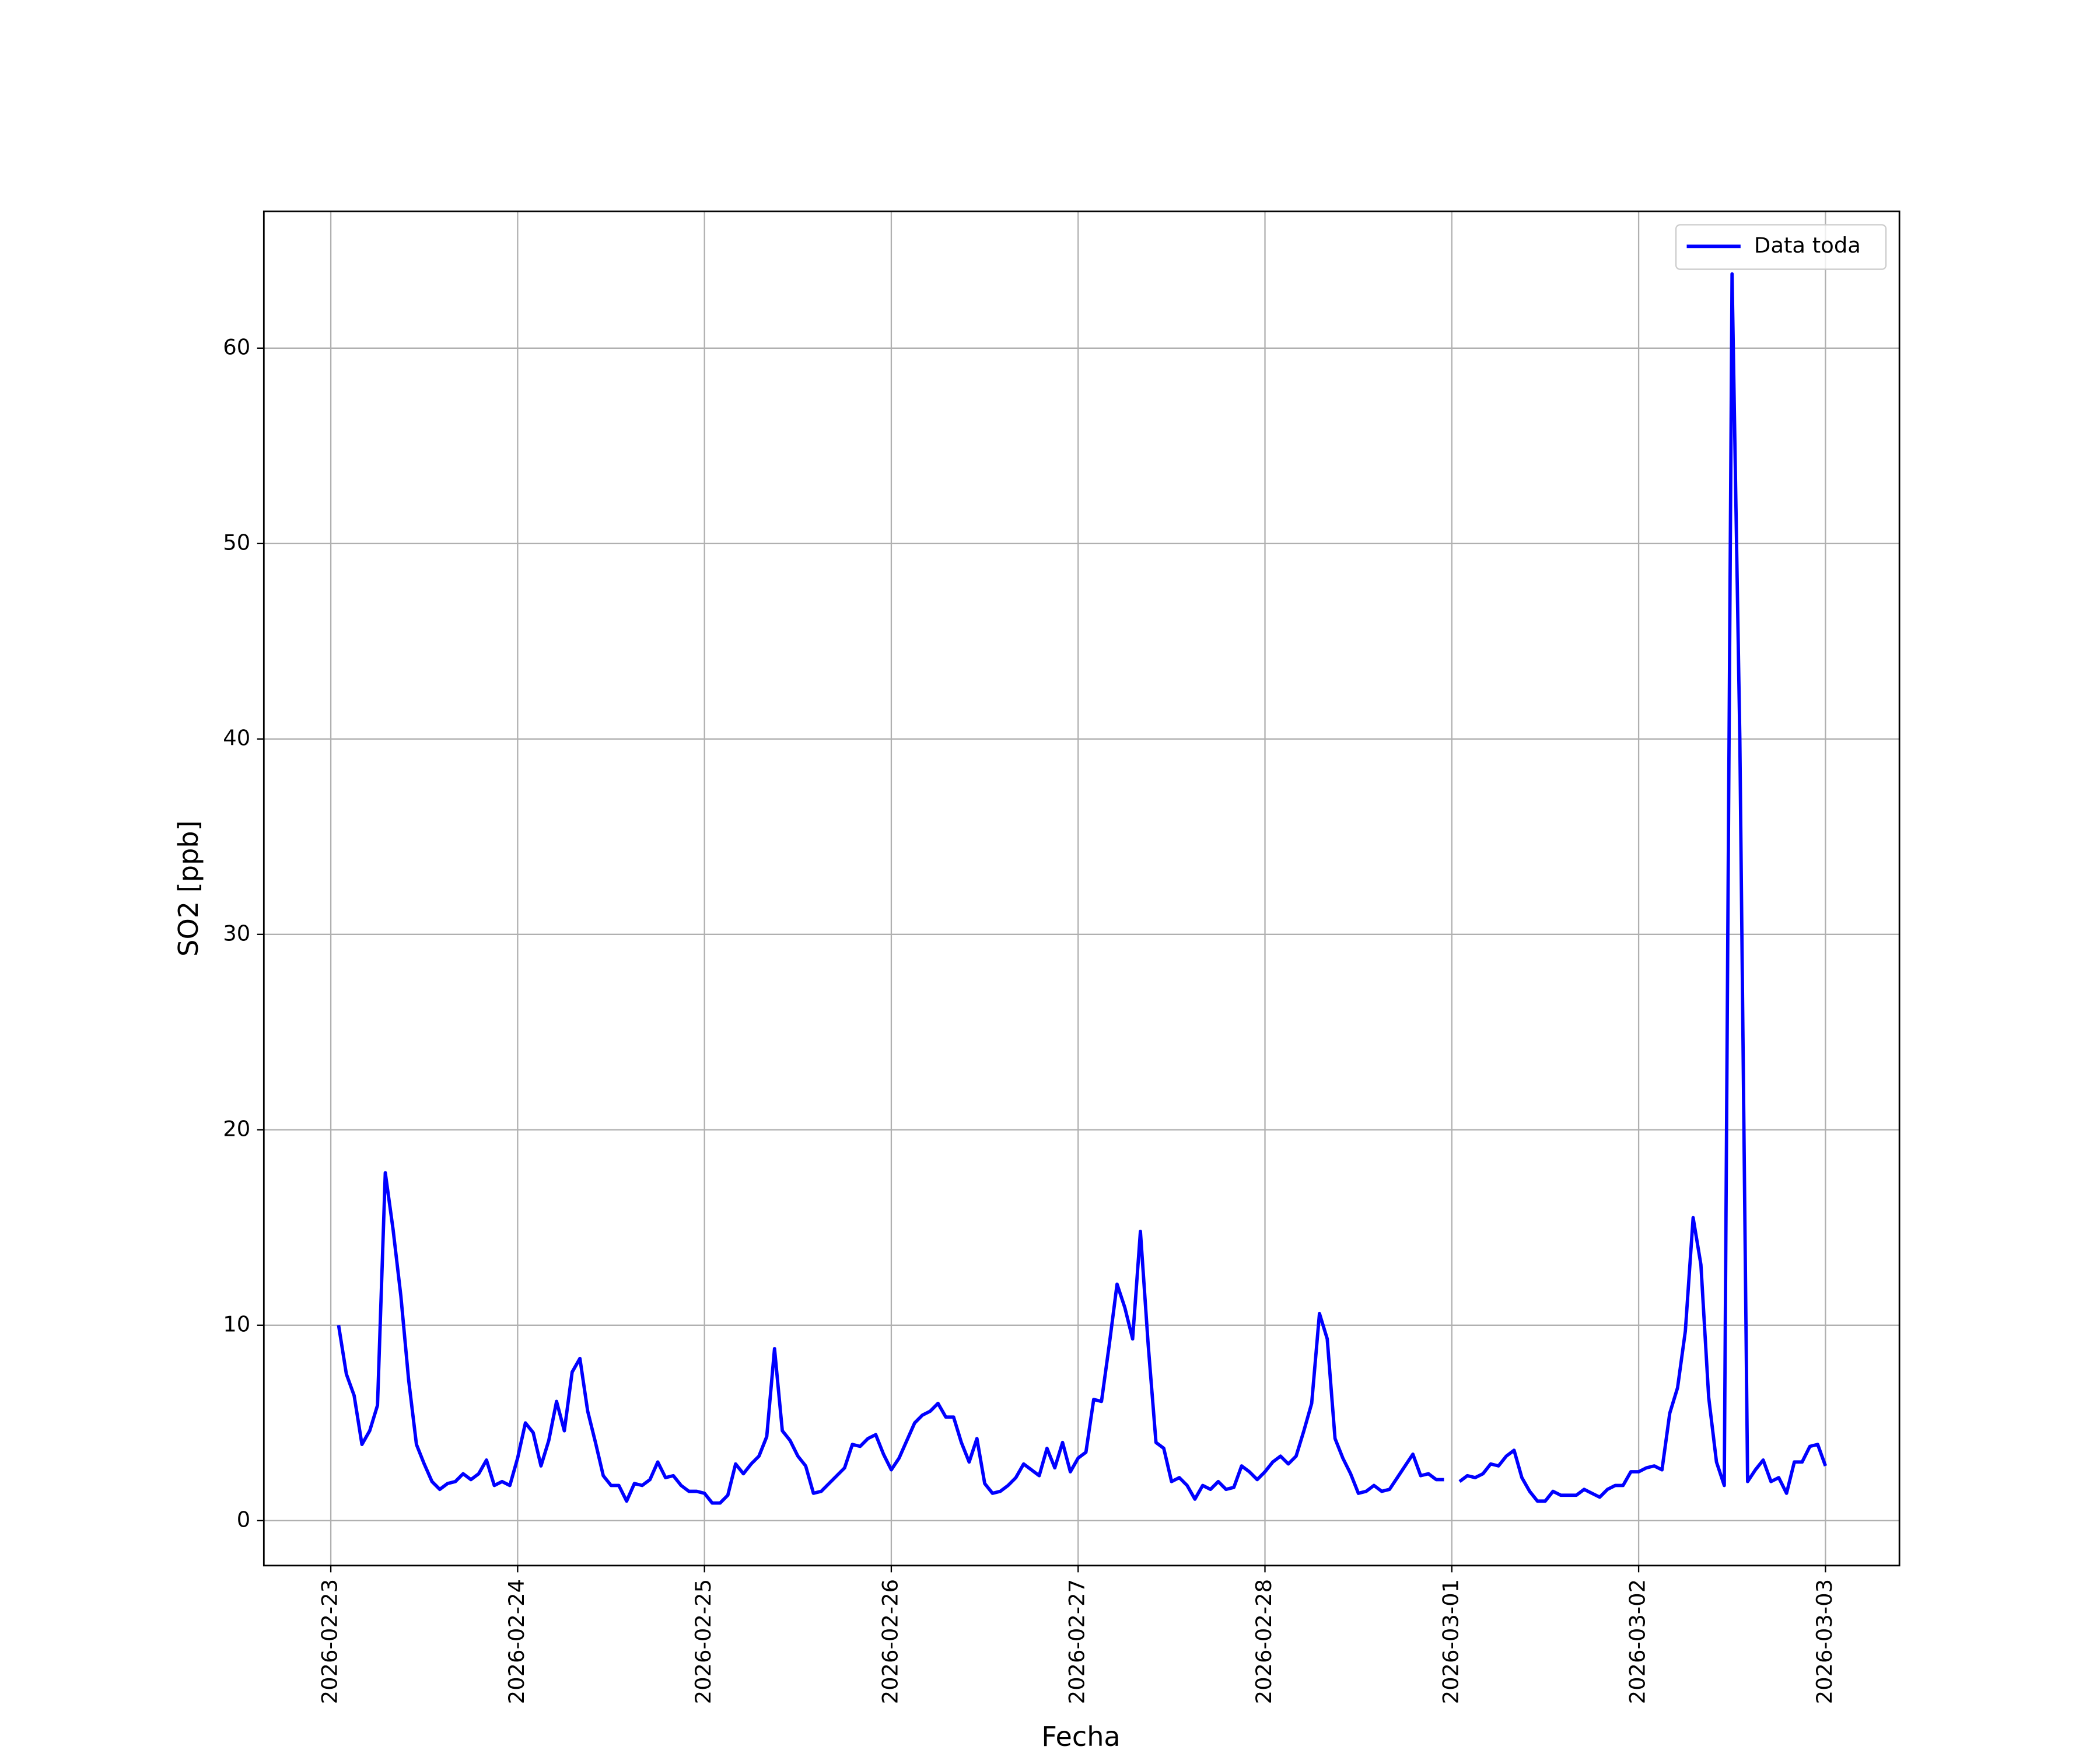  I want to click on x-tick-label: 2026-02-26, so click(889, 1641).